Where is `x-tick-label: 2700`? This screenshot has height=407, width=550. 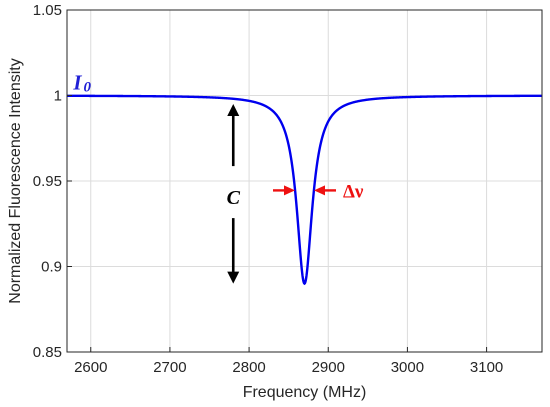
x-tick-label: 2700 is located at coordinates (169, 367).